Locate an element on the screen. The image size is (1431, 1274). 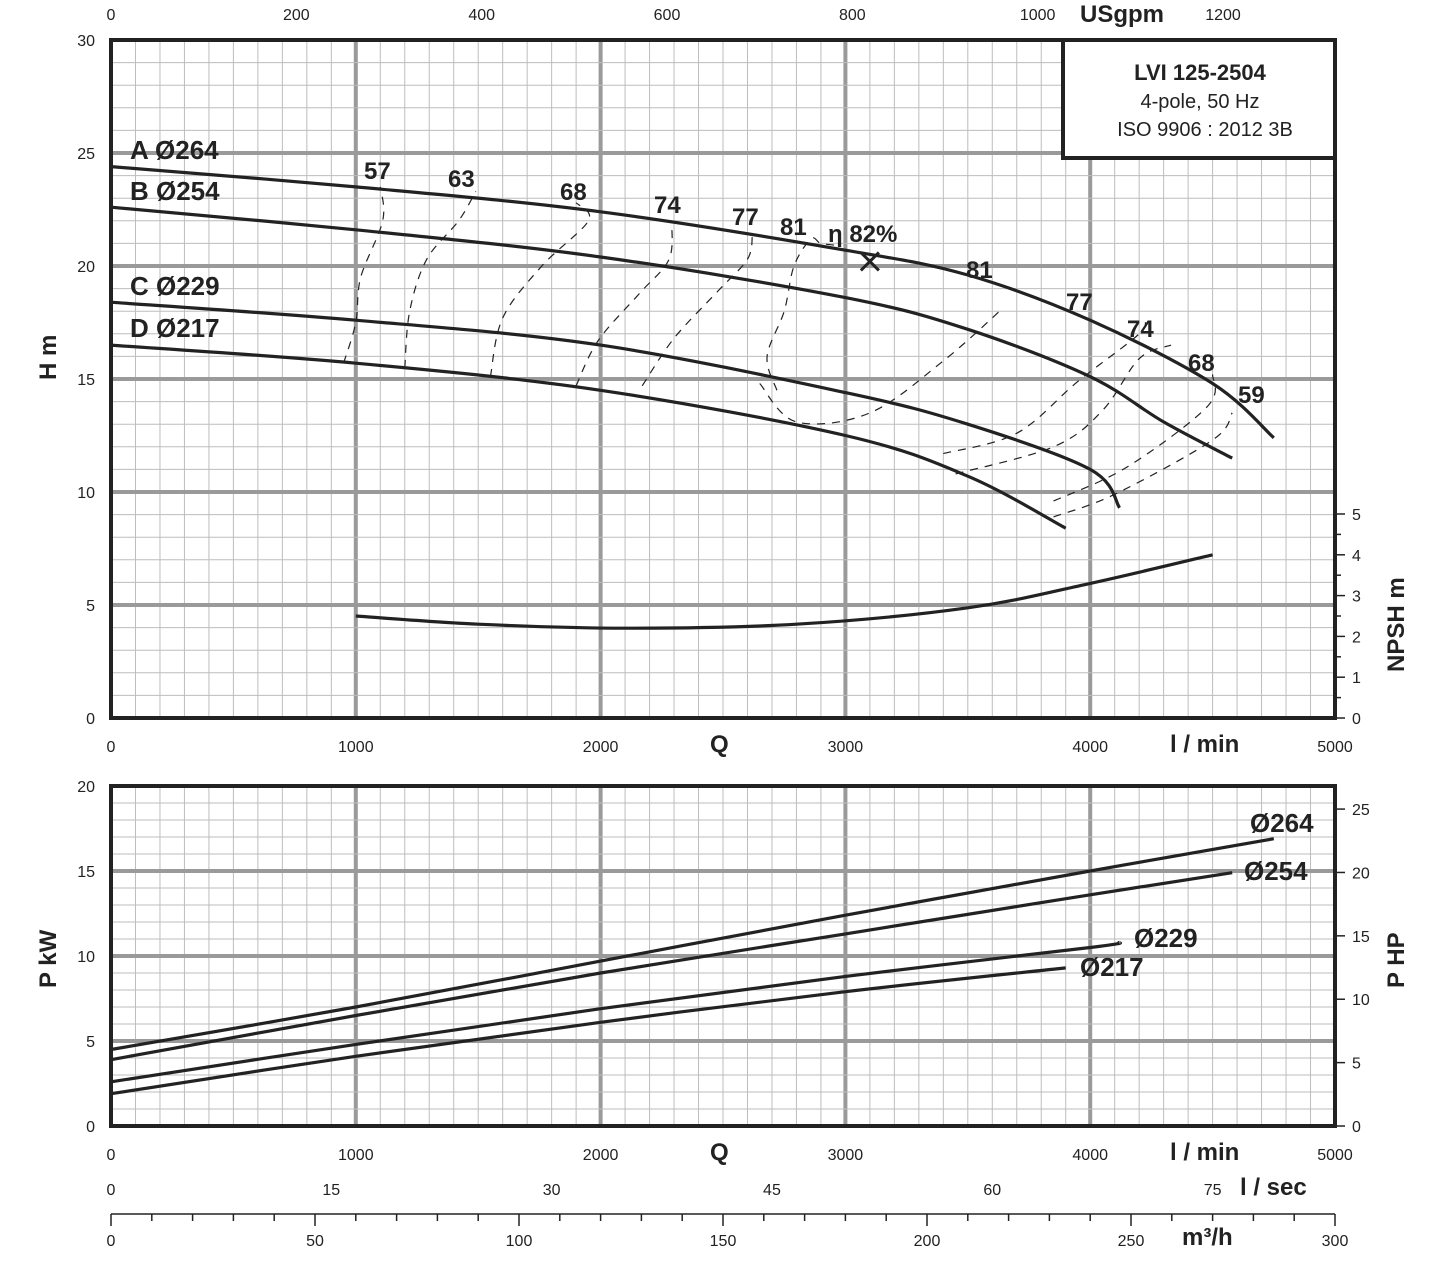
power-hp-axis-label: P HP is located at coordinates (1396, 960).